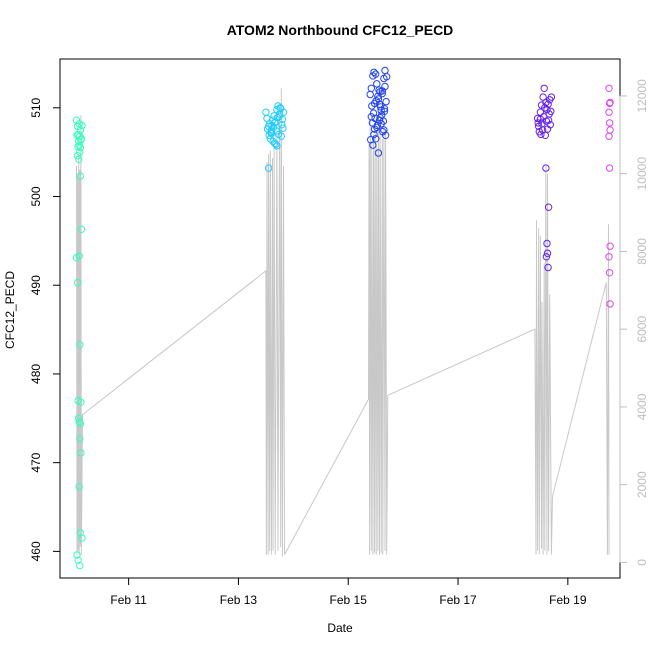 This screenshot has height=650, width=650. What do you see at coordinates (642, 562) in the screenshot?
I see `y2-tick-label: 0` at bounding box center [642, 562].